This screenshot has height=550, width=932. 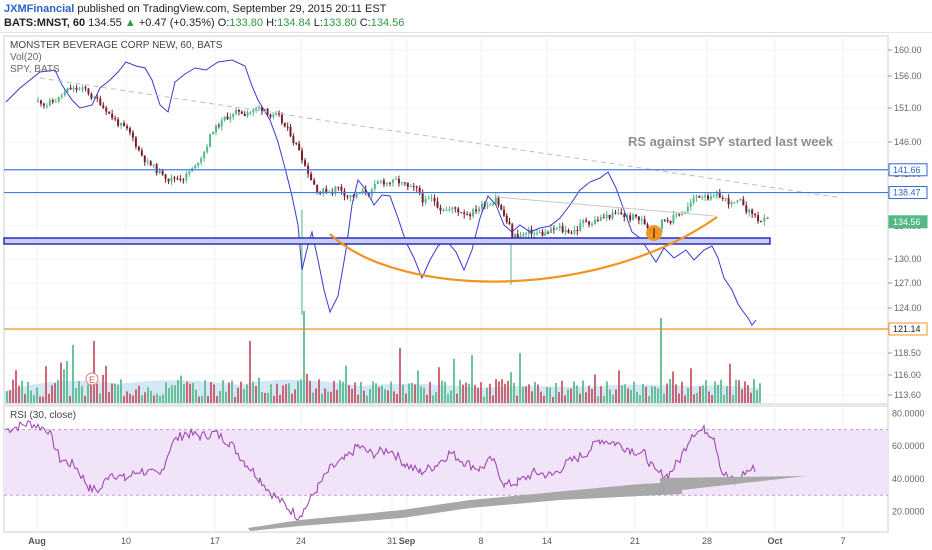 What do you see at coordinates (908, 76) in the screenshot?
I see `y-tick-label: 156.00` at bounding box center [908, 76].